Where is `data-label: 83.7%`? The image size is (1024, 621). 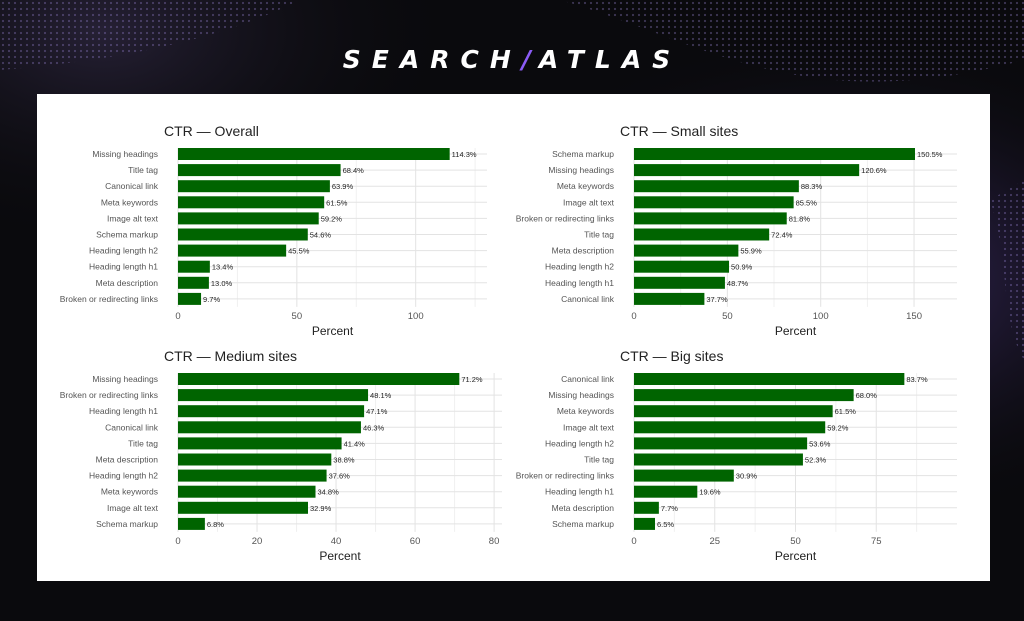
data-label: 83.7% is located at coordinates (917, 379).